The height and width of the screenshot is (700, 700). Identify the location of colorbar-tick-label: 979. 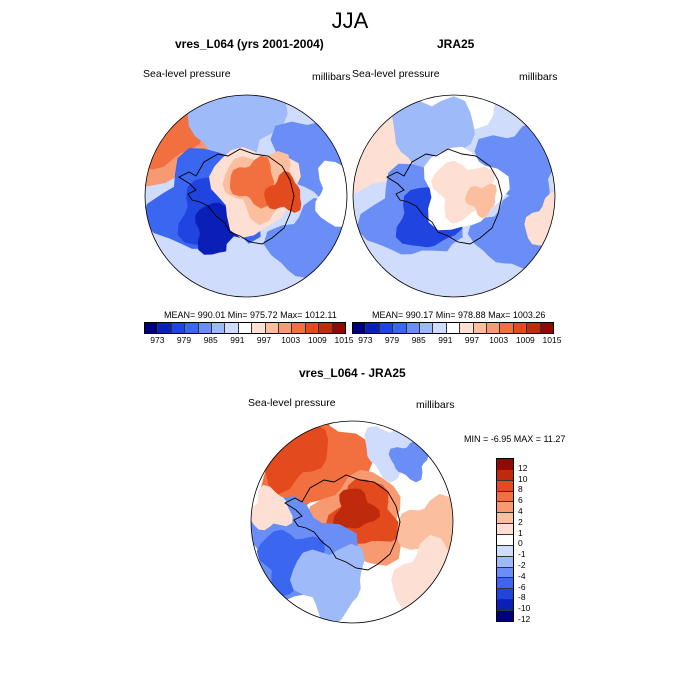
(184, 340).